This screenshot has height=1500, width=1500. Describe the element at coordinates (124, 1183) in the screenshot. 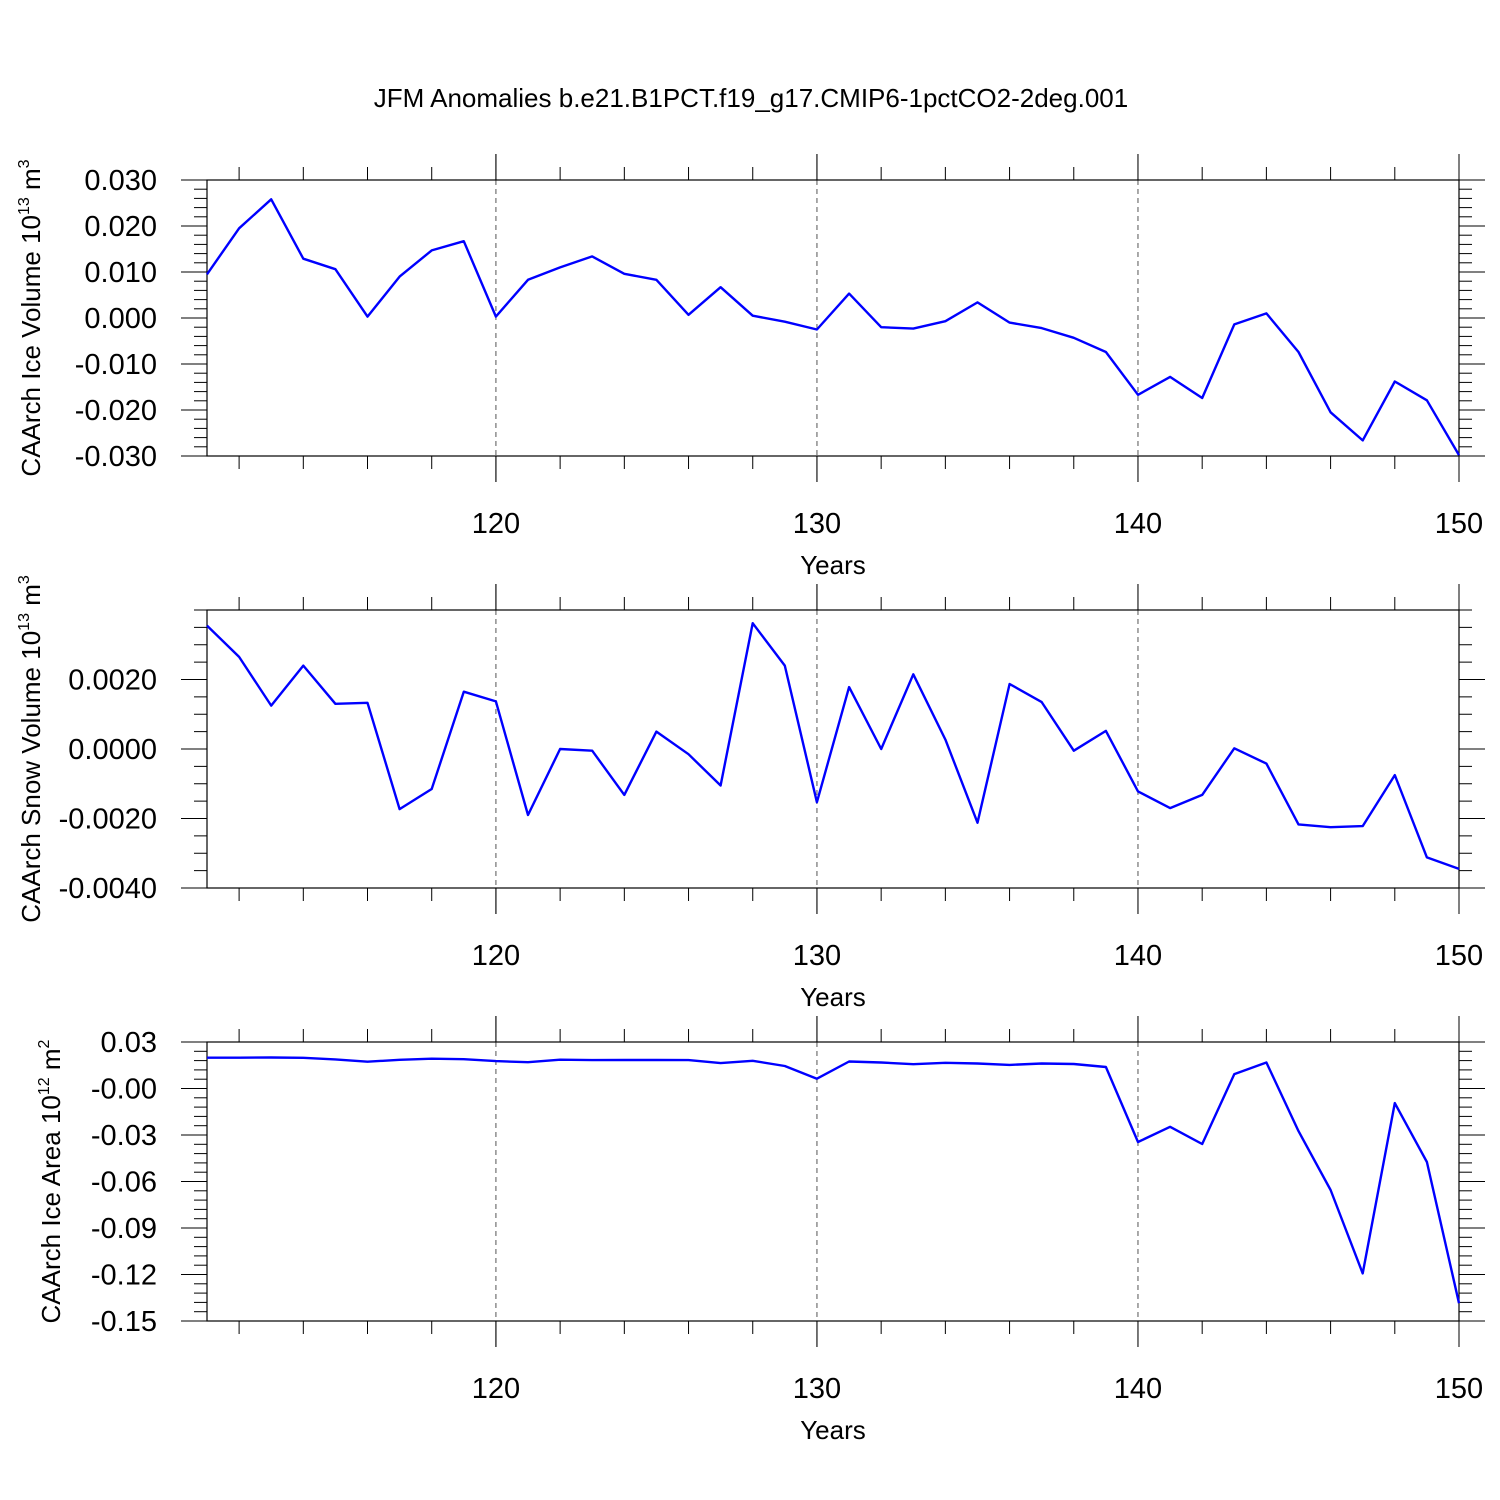

I see `y-tick-label: -0.06` at that location.